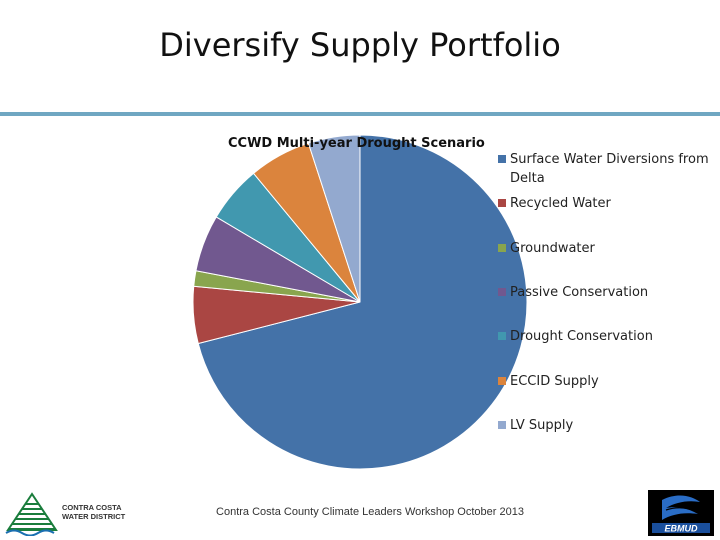  Describe the element at coordinates (92, 507) in the screenshot. I see `svg-text: CONTRA COSTA` at that location.